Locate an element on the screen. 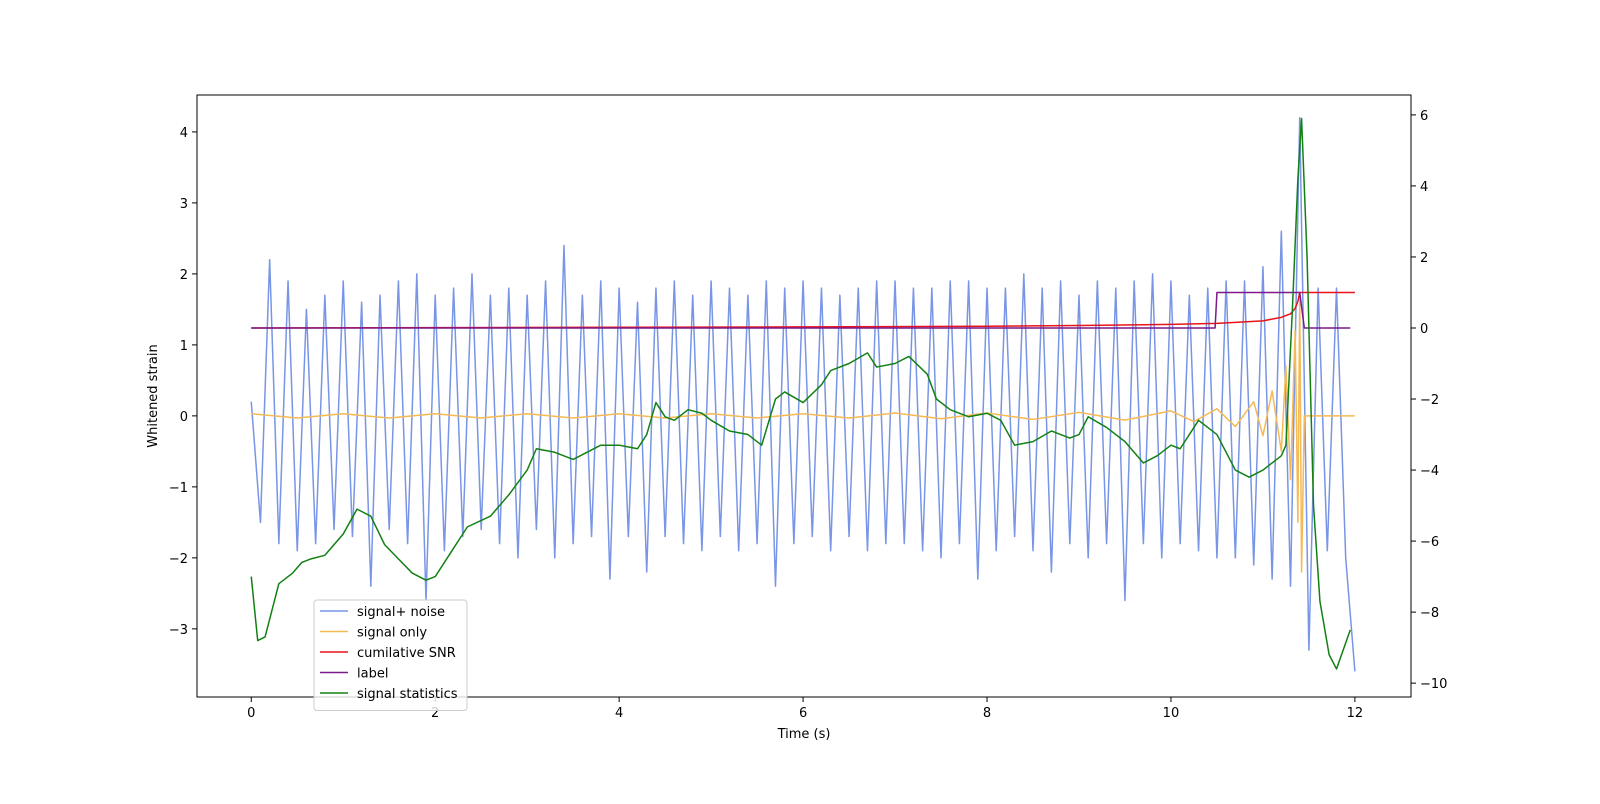 This screenshot has width=1600, height=804. x-tick-label: 4 is located at coordinates (619, 713).